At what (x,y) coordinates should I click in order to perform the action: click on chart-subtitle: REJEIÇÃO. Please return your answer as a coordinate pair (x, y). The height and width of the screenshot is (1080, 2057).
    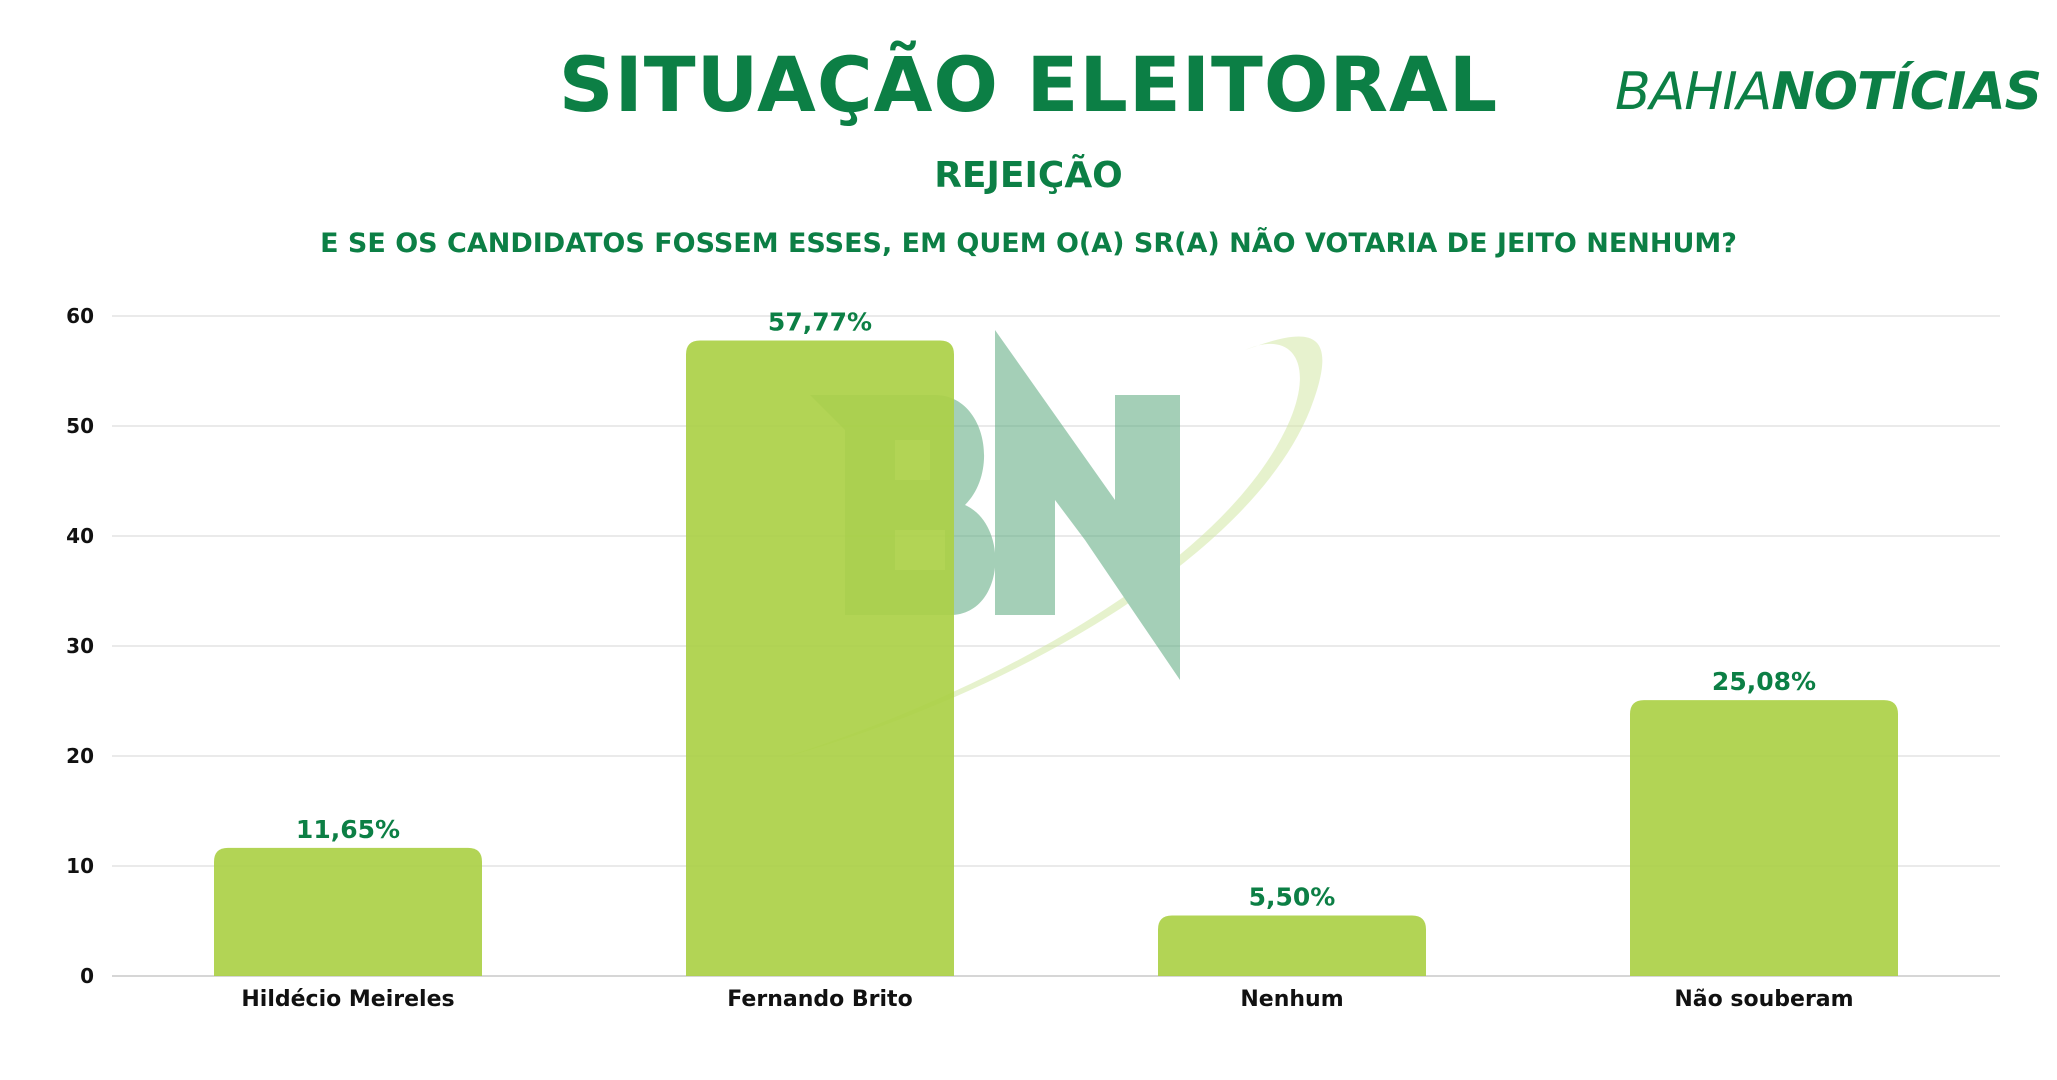
    Looking at the image, I should click on (1028, 175).